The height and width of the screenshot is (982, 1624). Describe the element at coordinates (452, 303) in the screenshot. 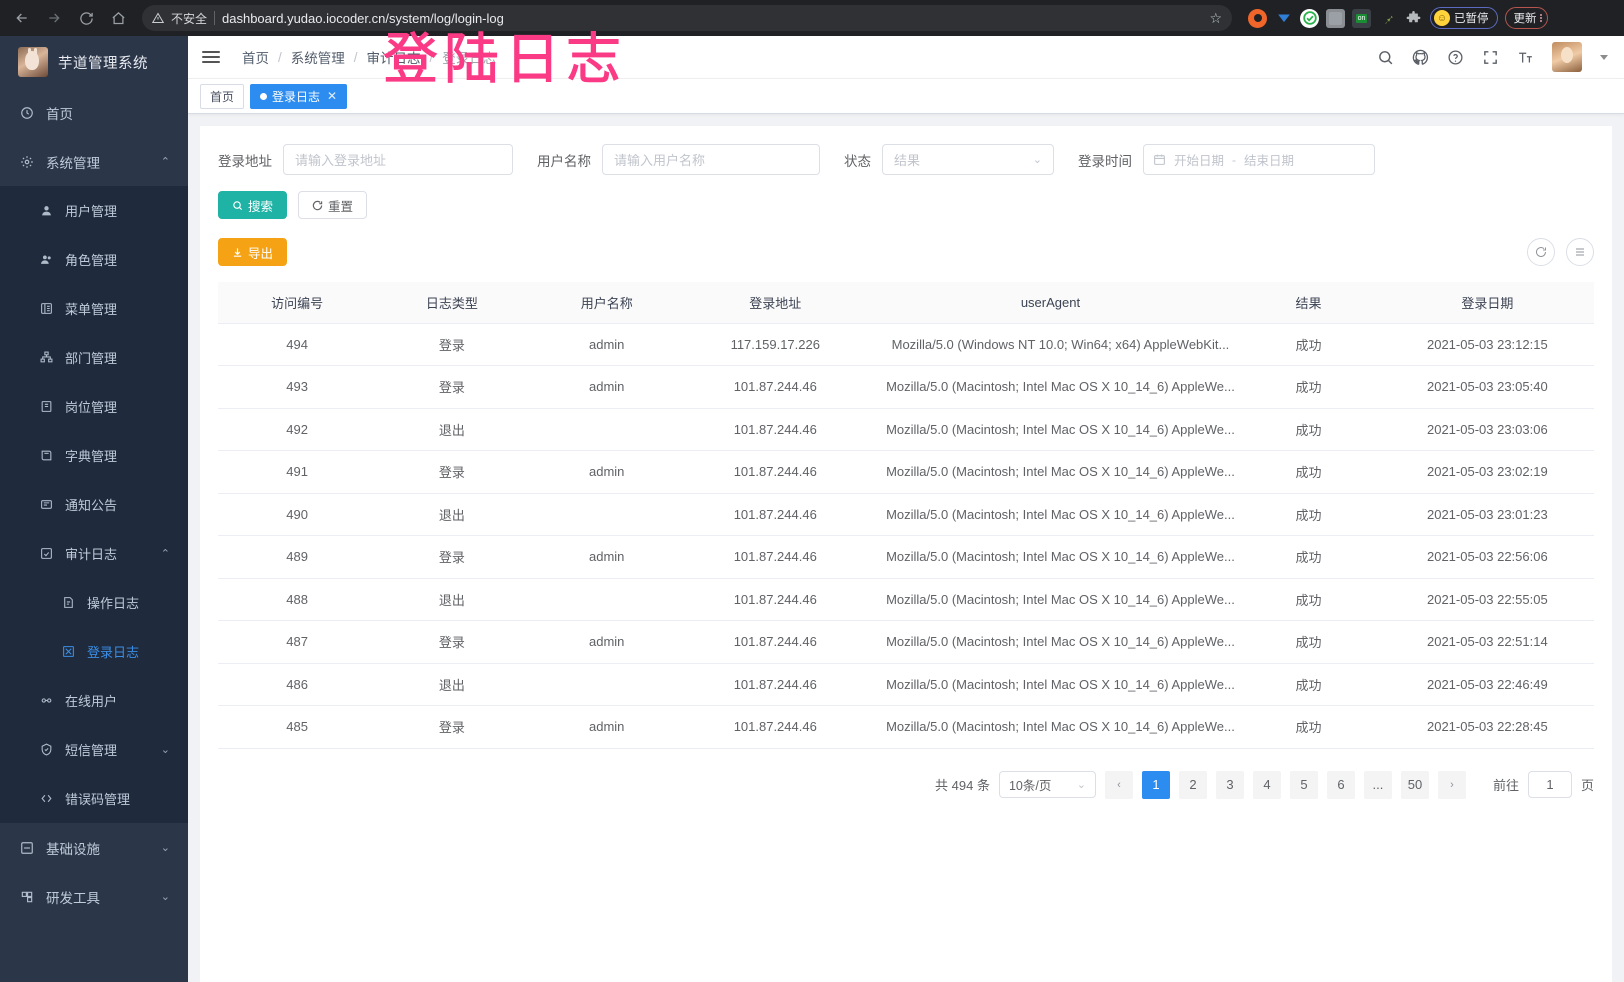

I see `column-header-type: 日志类型` at that location.